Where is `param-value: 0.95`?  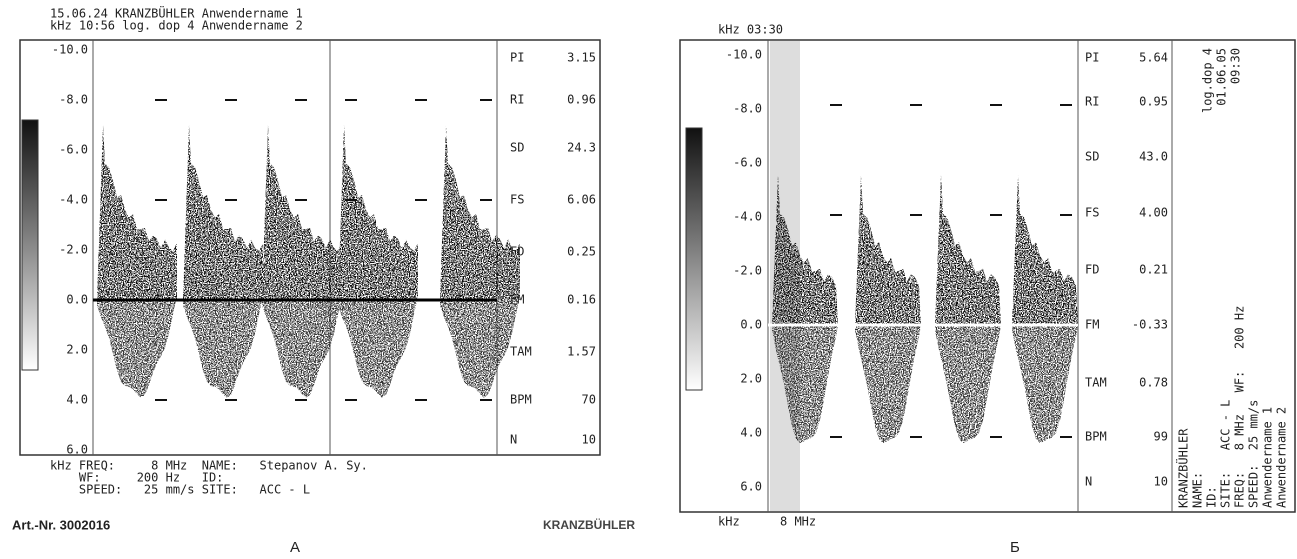
param-value: 0.95 is located at coordinates (1153, 102).